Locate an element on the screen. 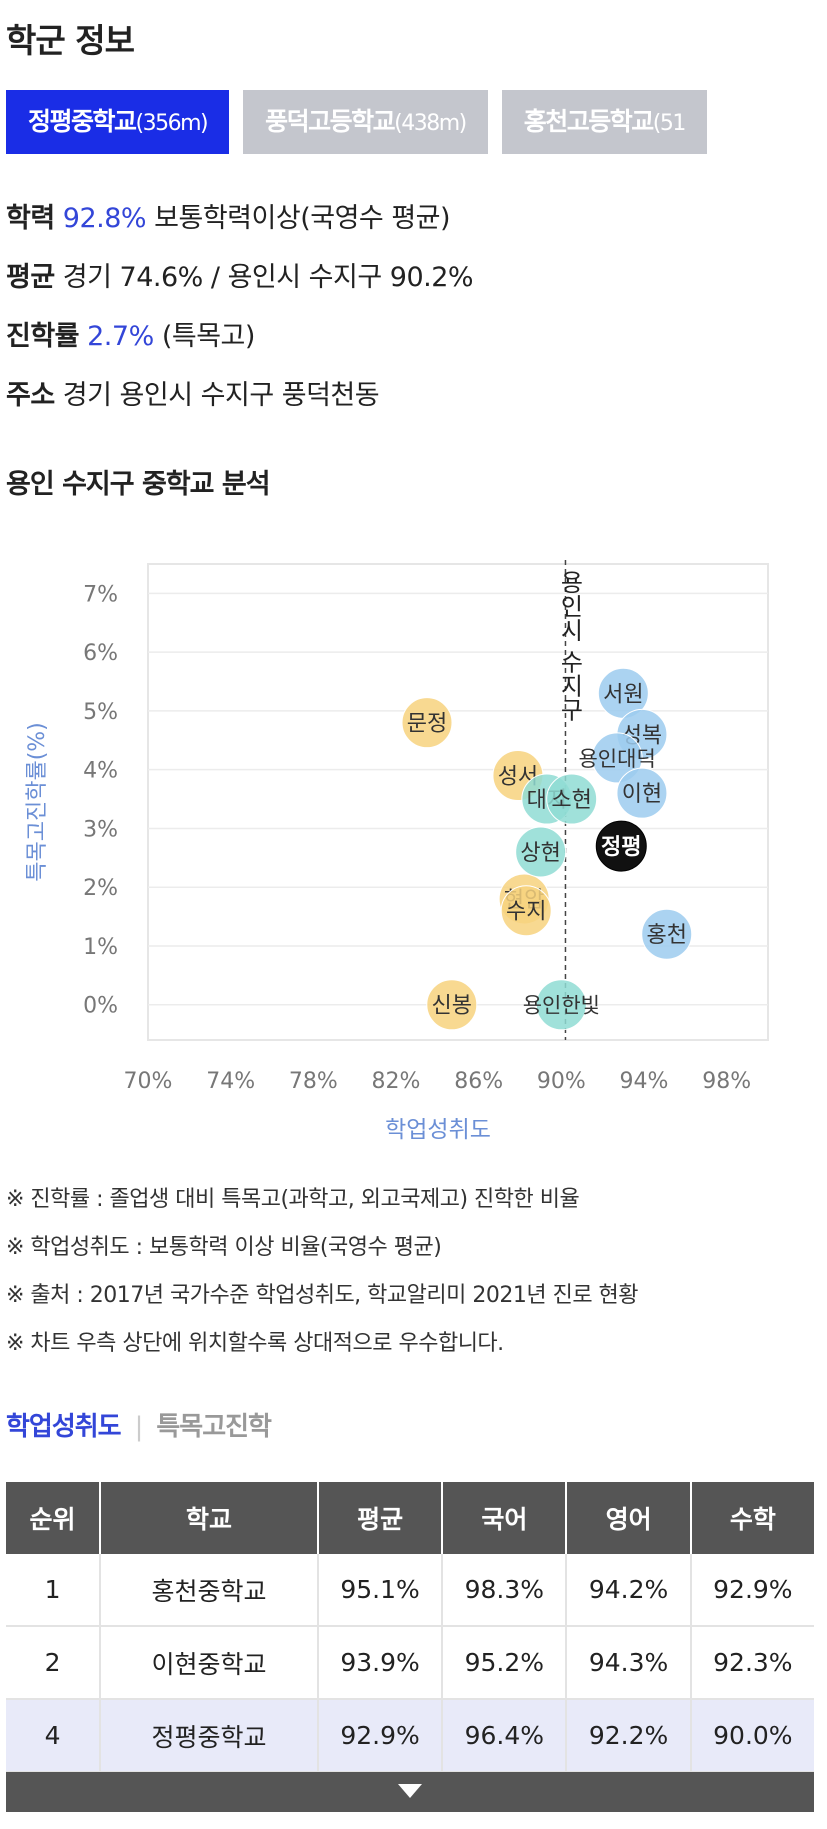 This screenshot has height=1829, width=827. tab-school-0: 정평중학교(356m) is located at coordinates (118, 122).